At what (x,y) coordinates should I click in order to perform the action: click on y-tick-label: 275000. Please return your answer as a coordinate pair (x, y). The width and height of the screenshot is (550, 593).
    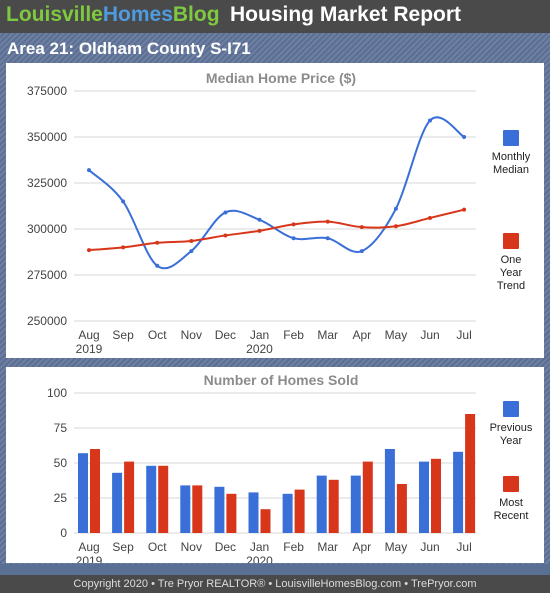
    Looking at the image, I should click on (47, 275).